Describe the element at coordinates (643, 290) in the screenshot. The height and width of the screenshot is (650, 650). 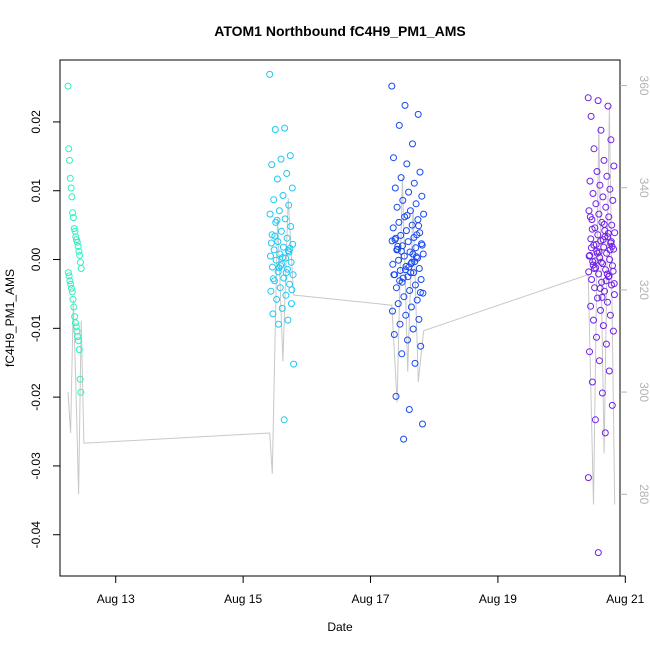
I see `y2-tick-label: 320` at that location.